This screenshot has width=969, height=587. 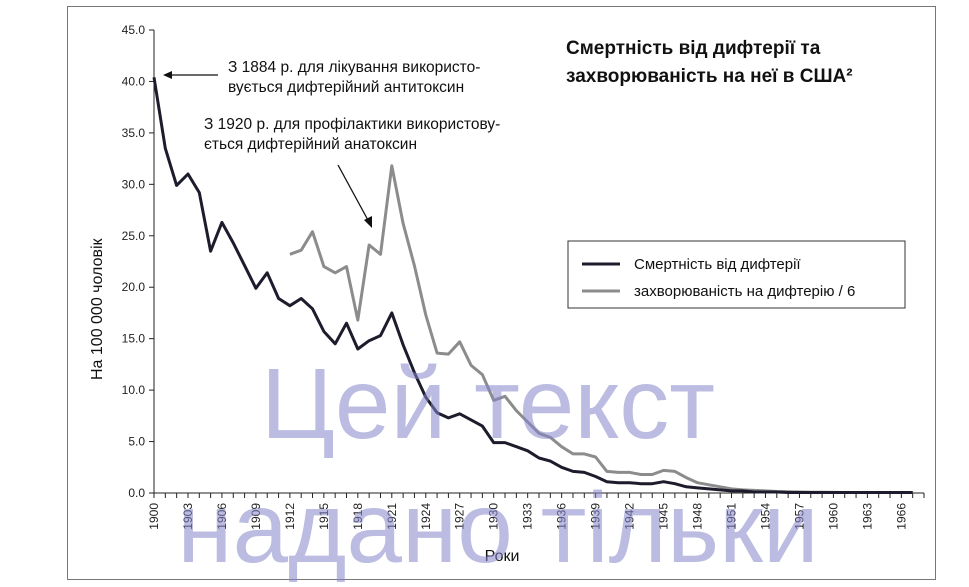 I want to click on x-tick-label: 1936, so click(x=562, y=516).